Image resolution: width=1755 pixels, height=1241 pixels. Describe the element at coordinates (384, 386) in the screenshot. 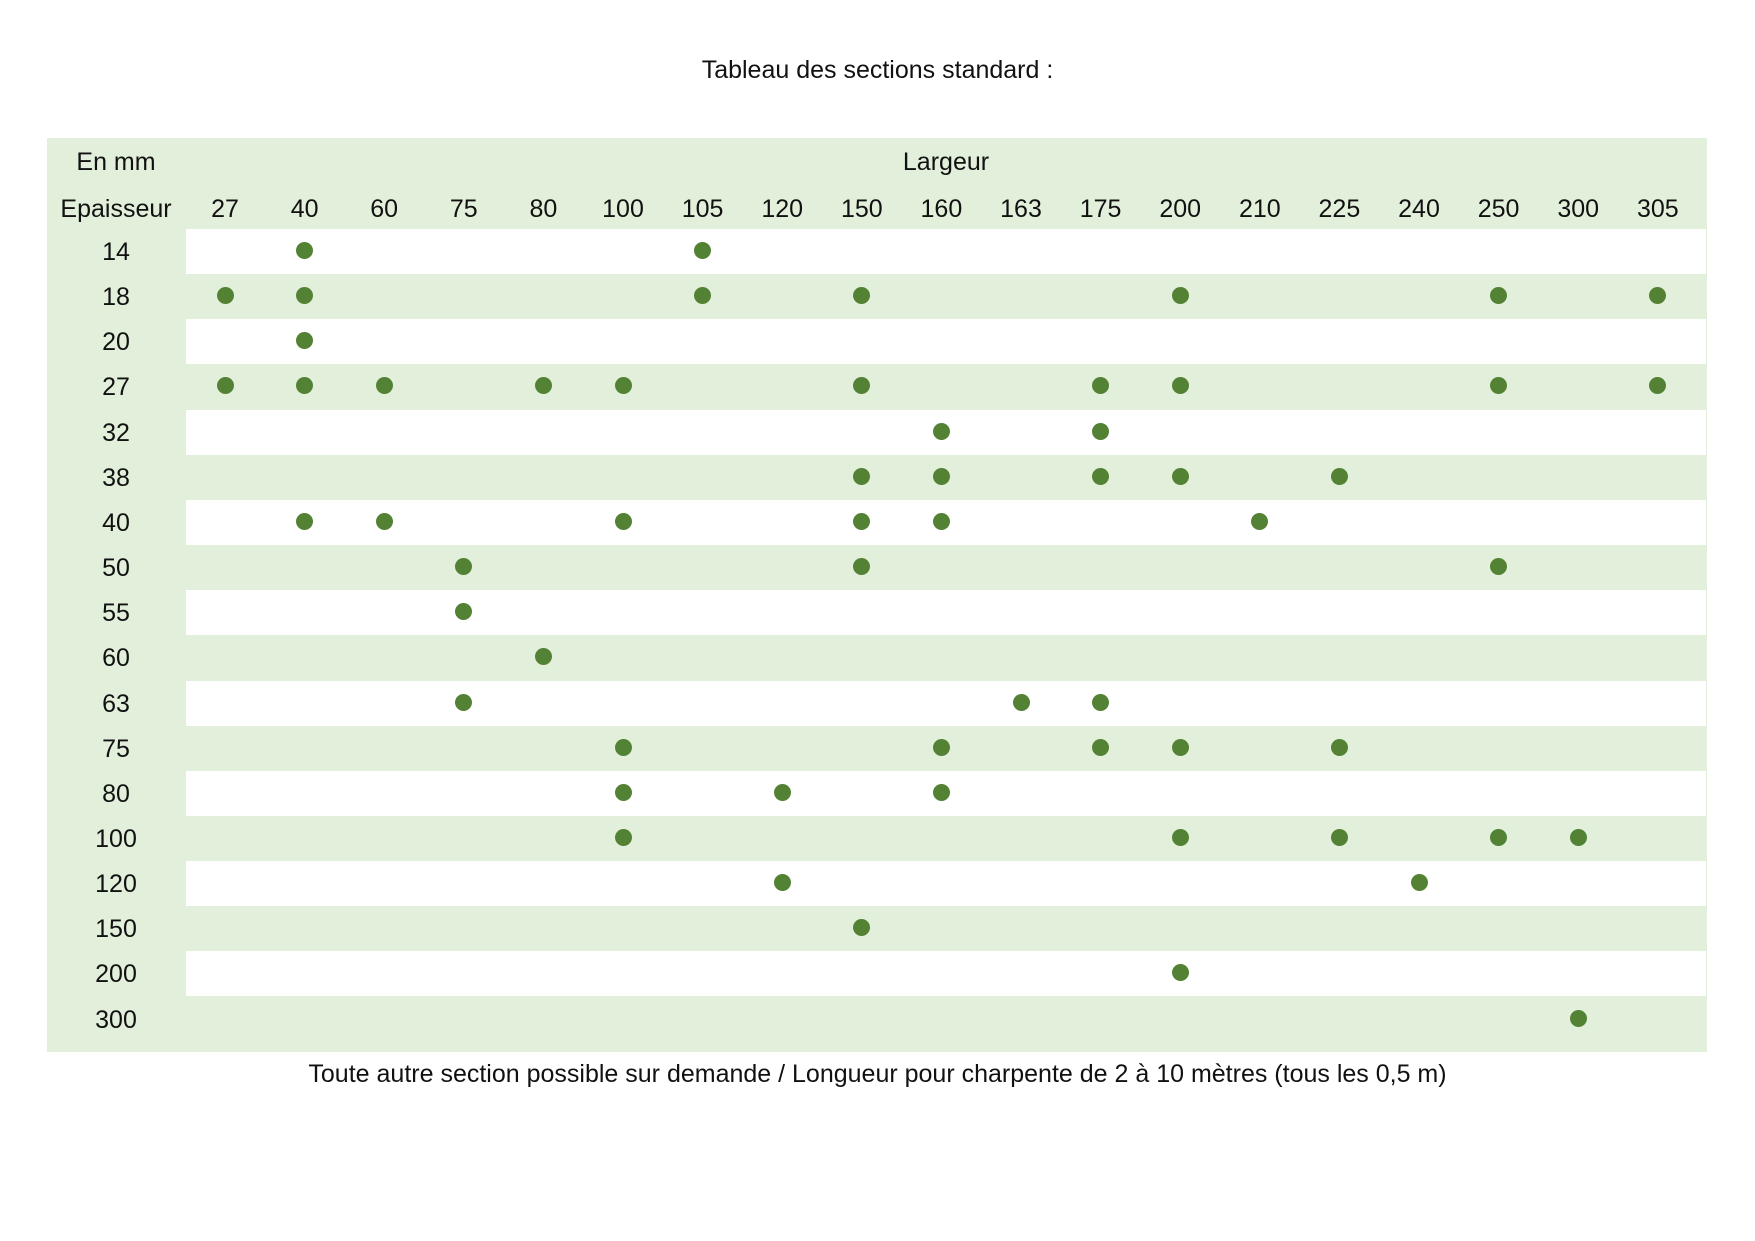

I see `availability-dot-27x60` at that location.